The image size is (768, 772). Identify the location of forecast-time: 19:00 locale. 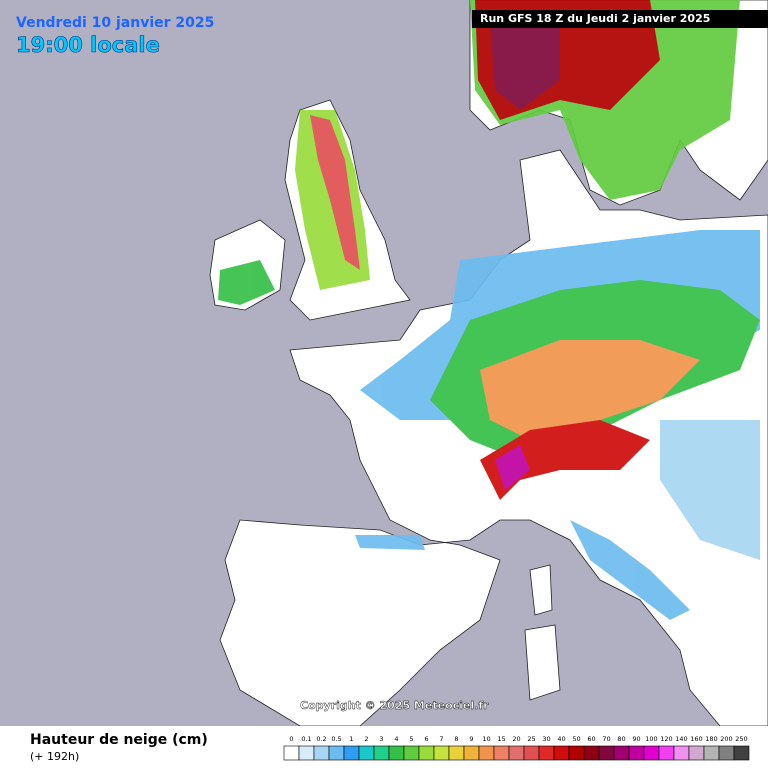
(88, 45).